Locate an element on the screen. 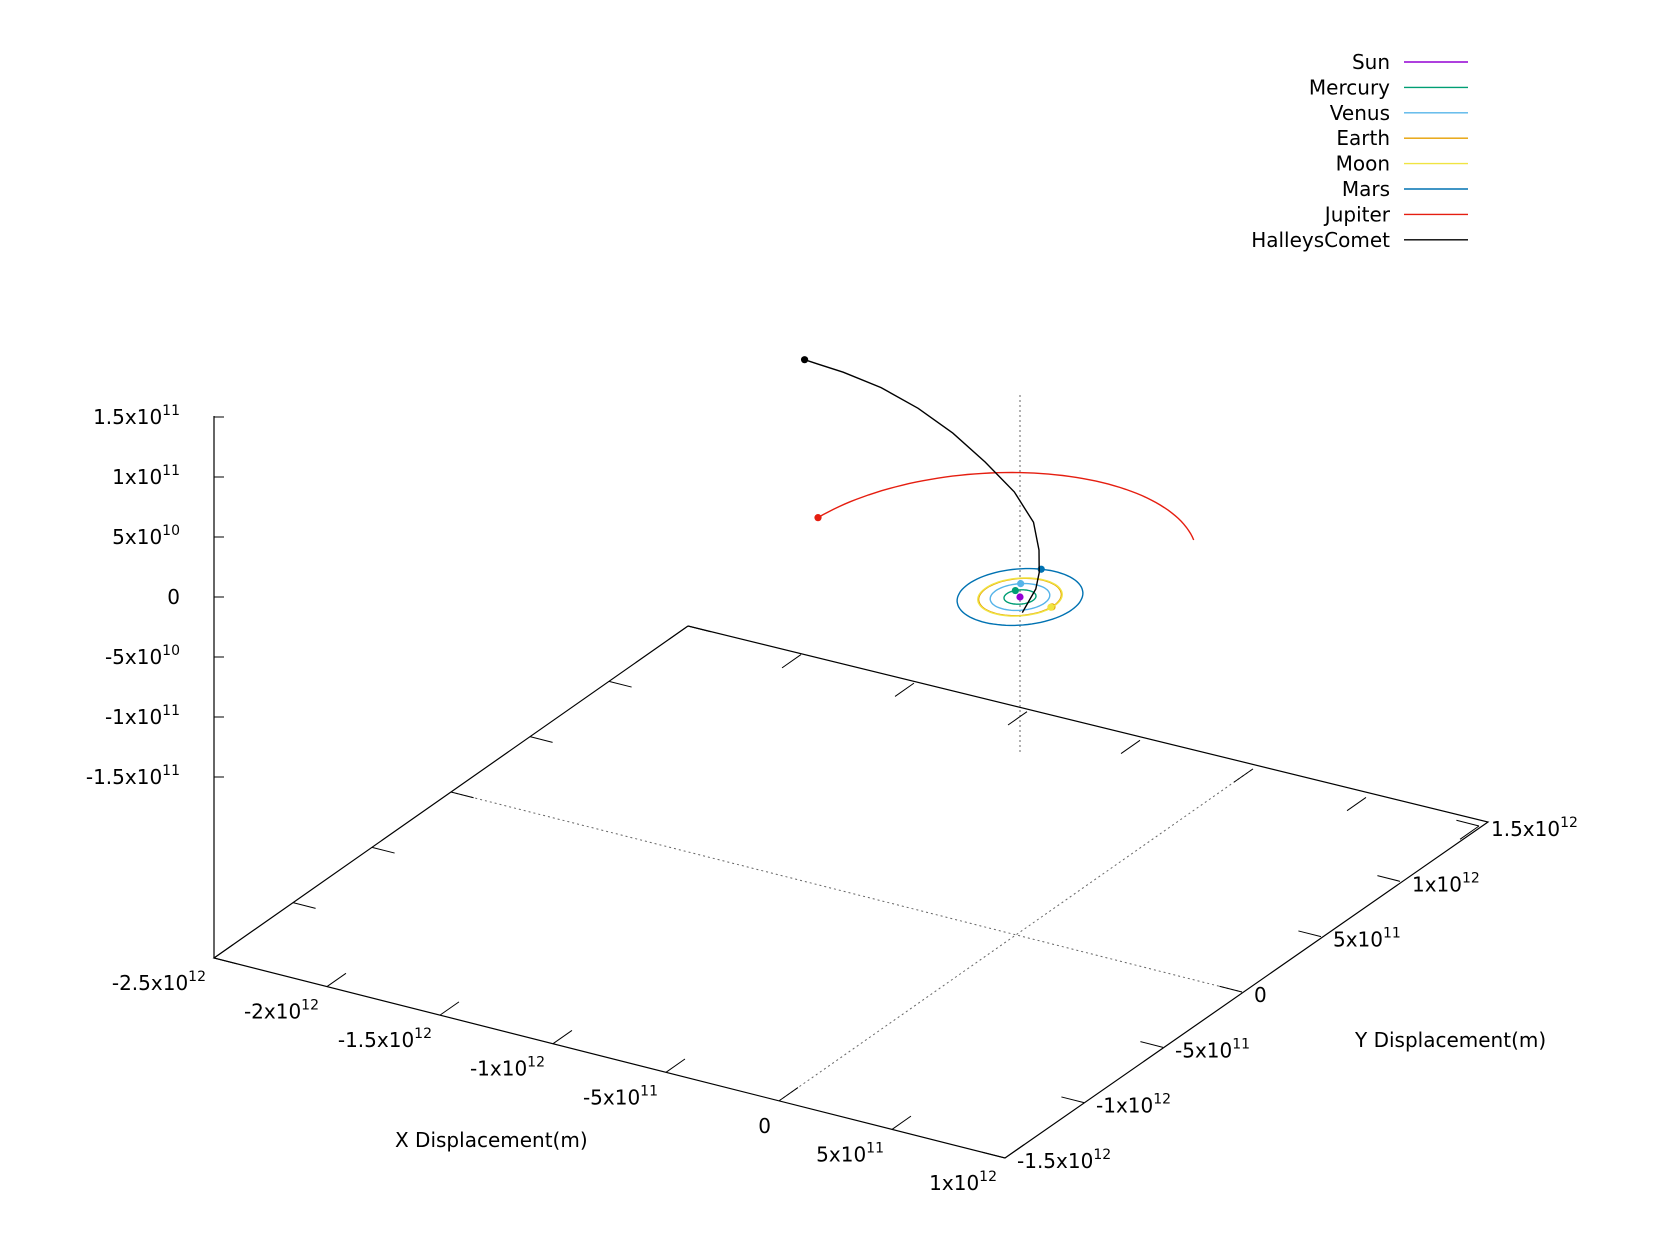 Image resolution: width=1680 pixels, height=1250 pixels. z-tick-label-1: 1x10¹¹ is located at coordinates (146, 476).